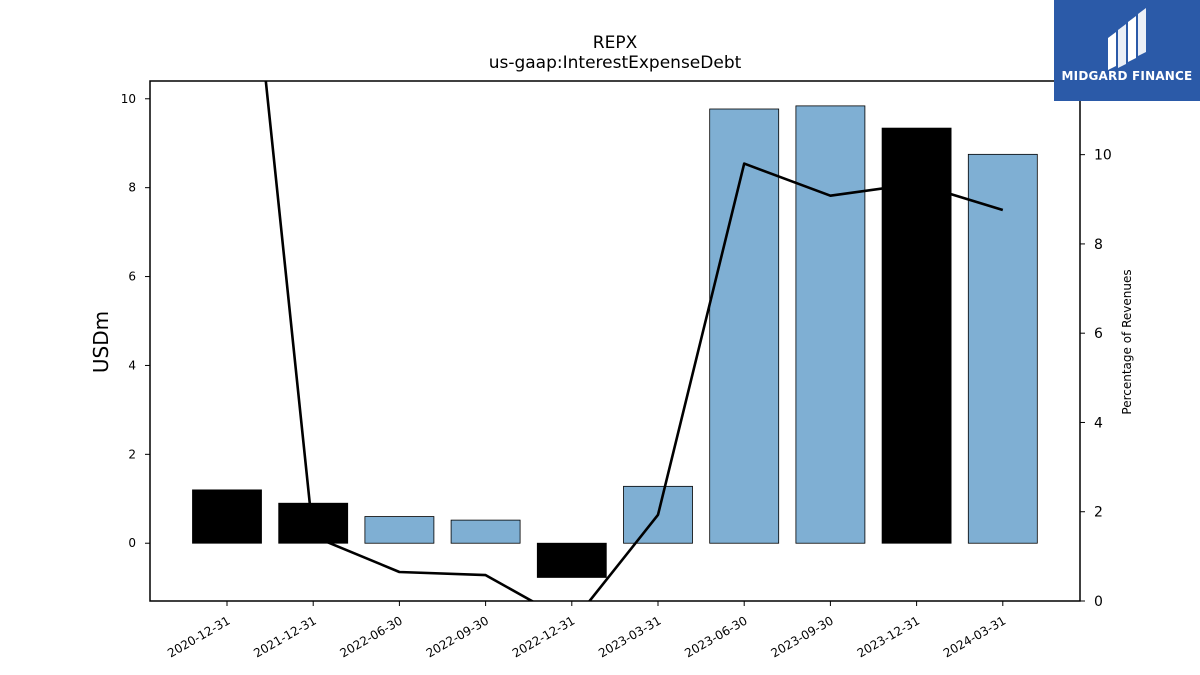  Describe the element at coordinates (132, 543) in the screenshot. I see `y-tick-label-left-0: 0` at that location.